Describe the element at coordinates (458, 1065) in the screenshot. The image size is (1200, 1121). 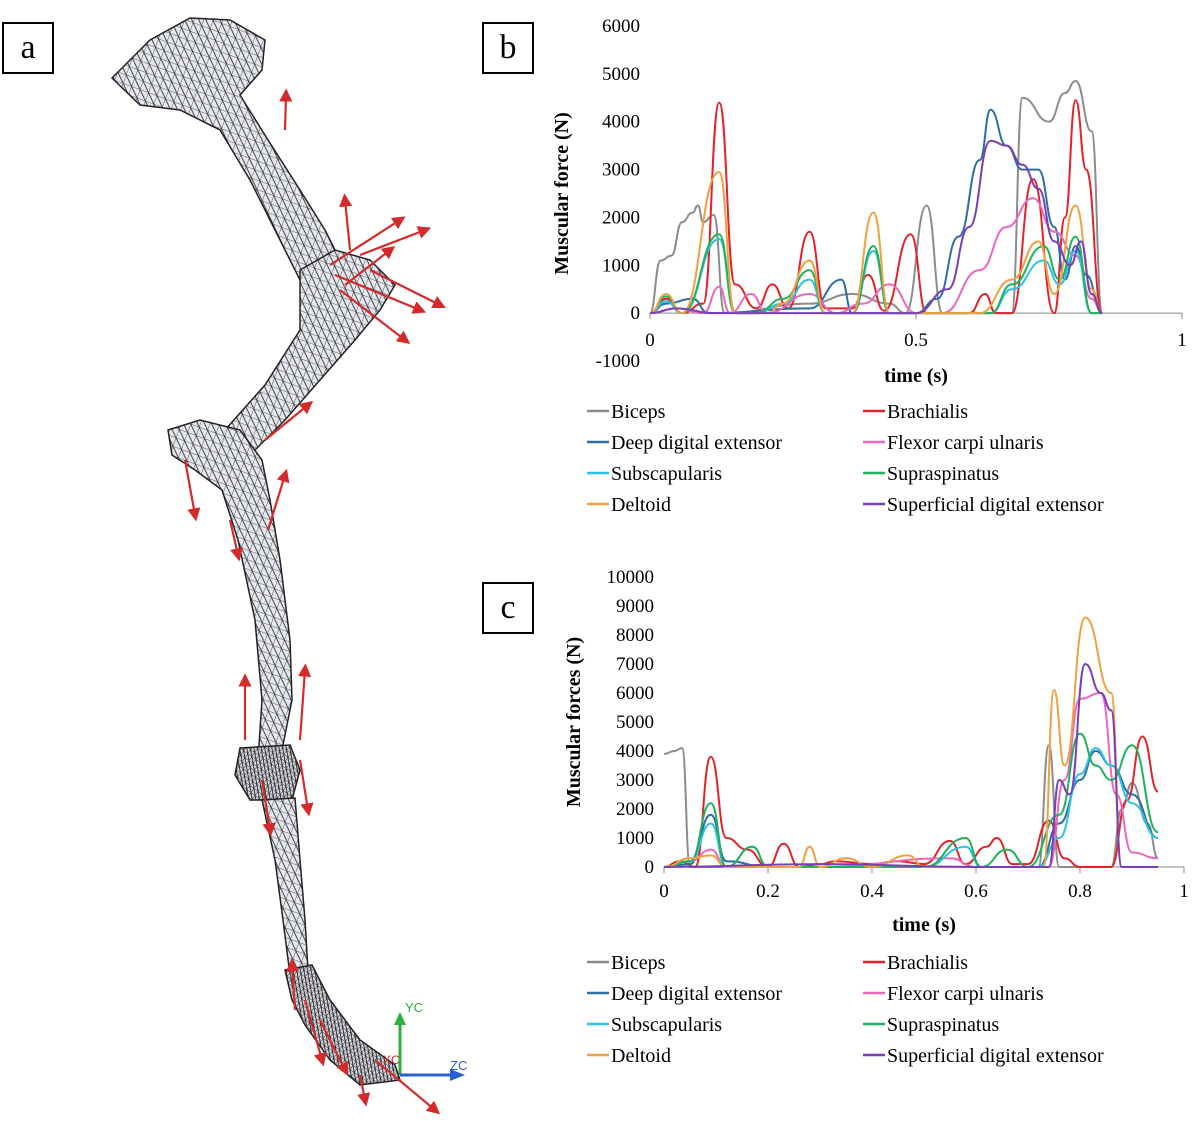
I see `axis-label-z: ZC` at that location.